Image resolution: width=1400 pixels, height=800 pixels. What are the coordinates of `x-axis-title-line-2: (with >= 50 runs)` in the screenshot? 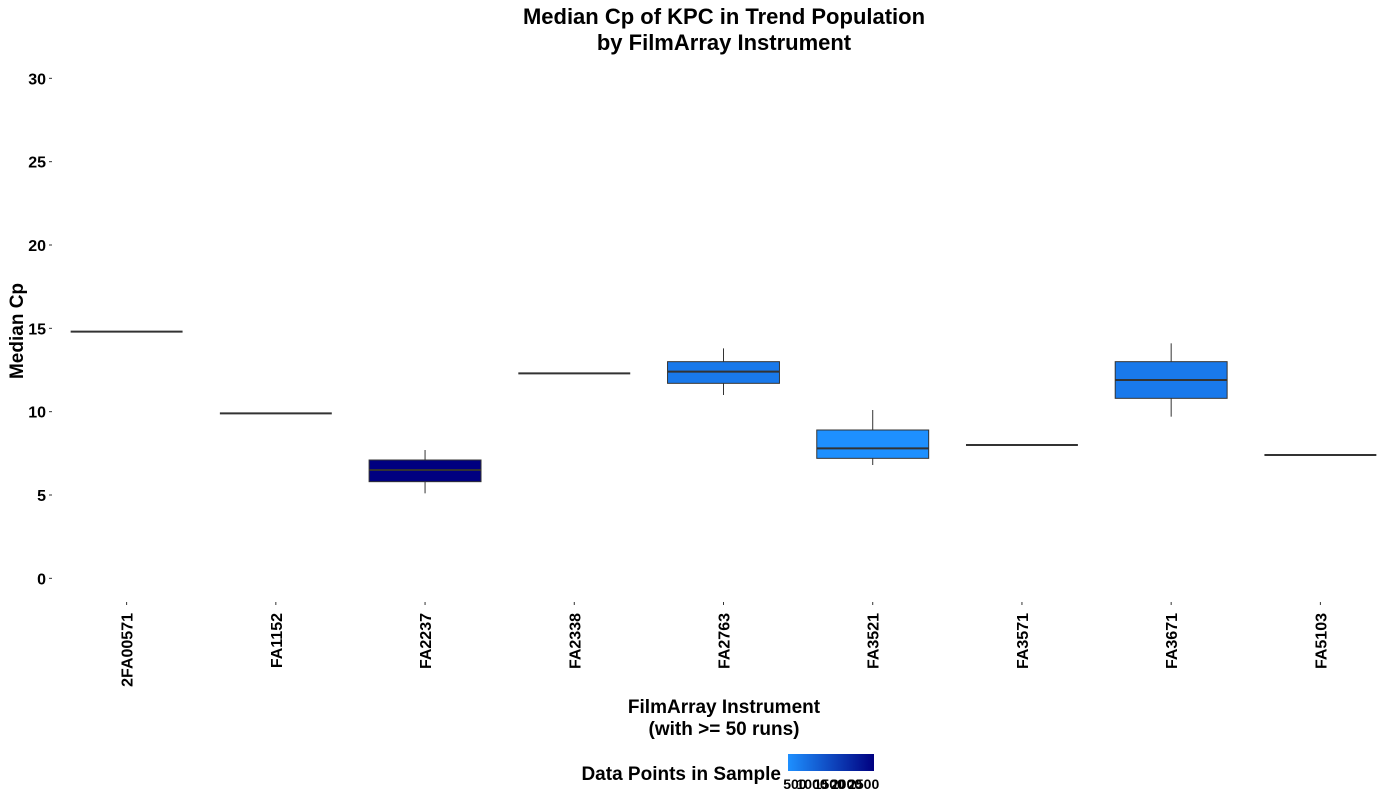 It's located at (724, 729).